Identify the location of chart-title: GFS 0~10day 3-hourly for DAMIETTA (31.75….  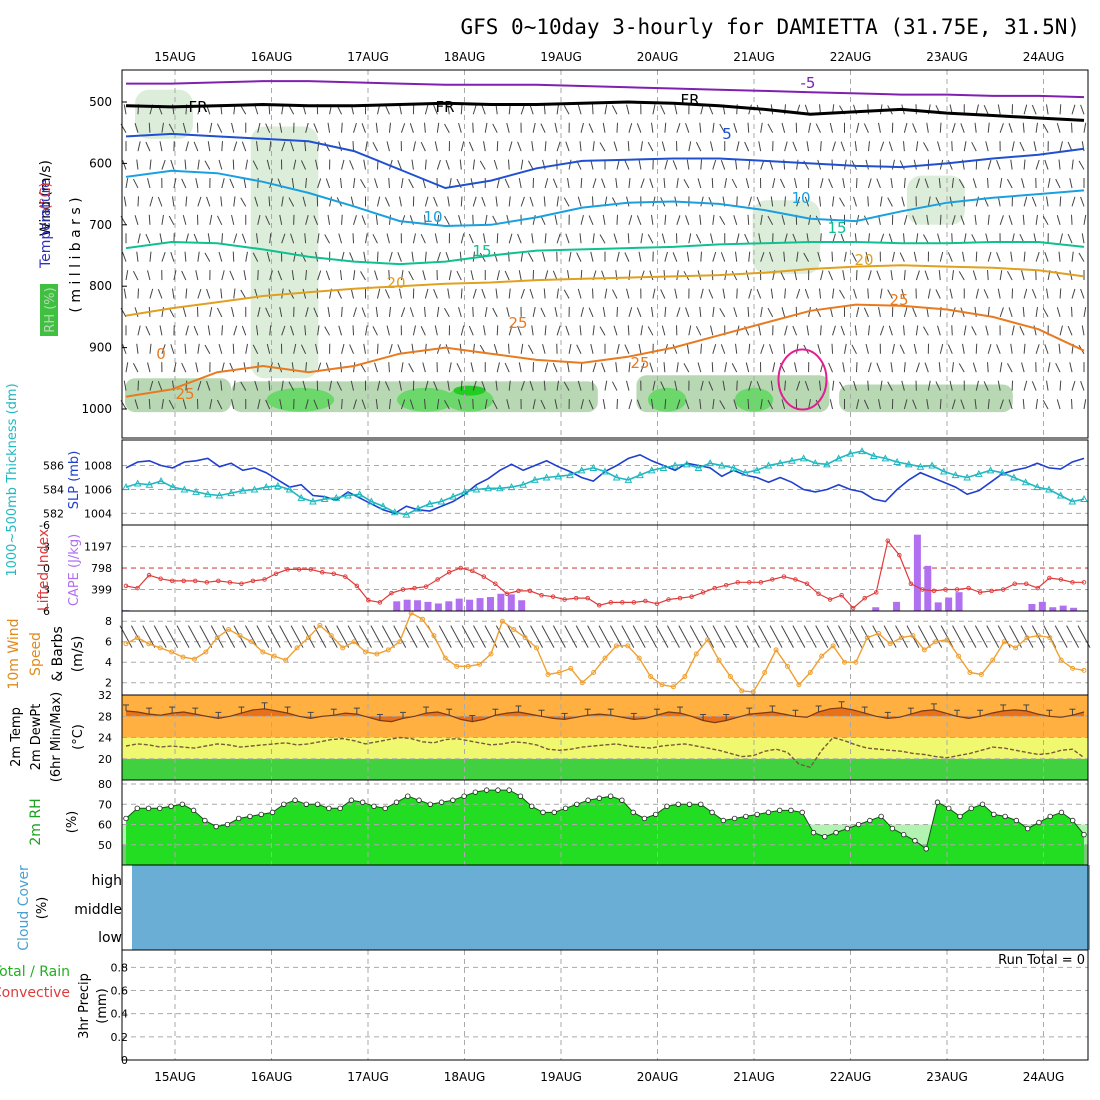
(770, 27).